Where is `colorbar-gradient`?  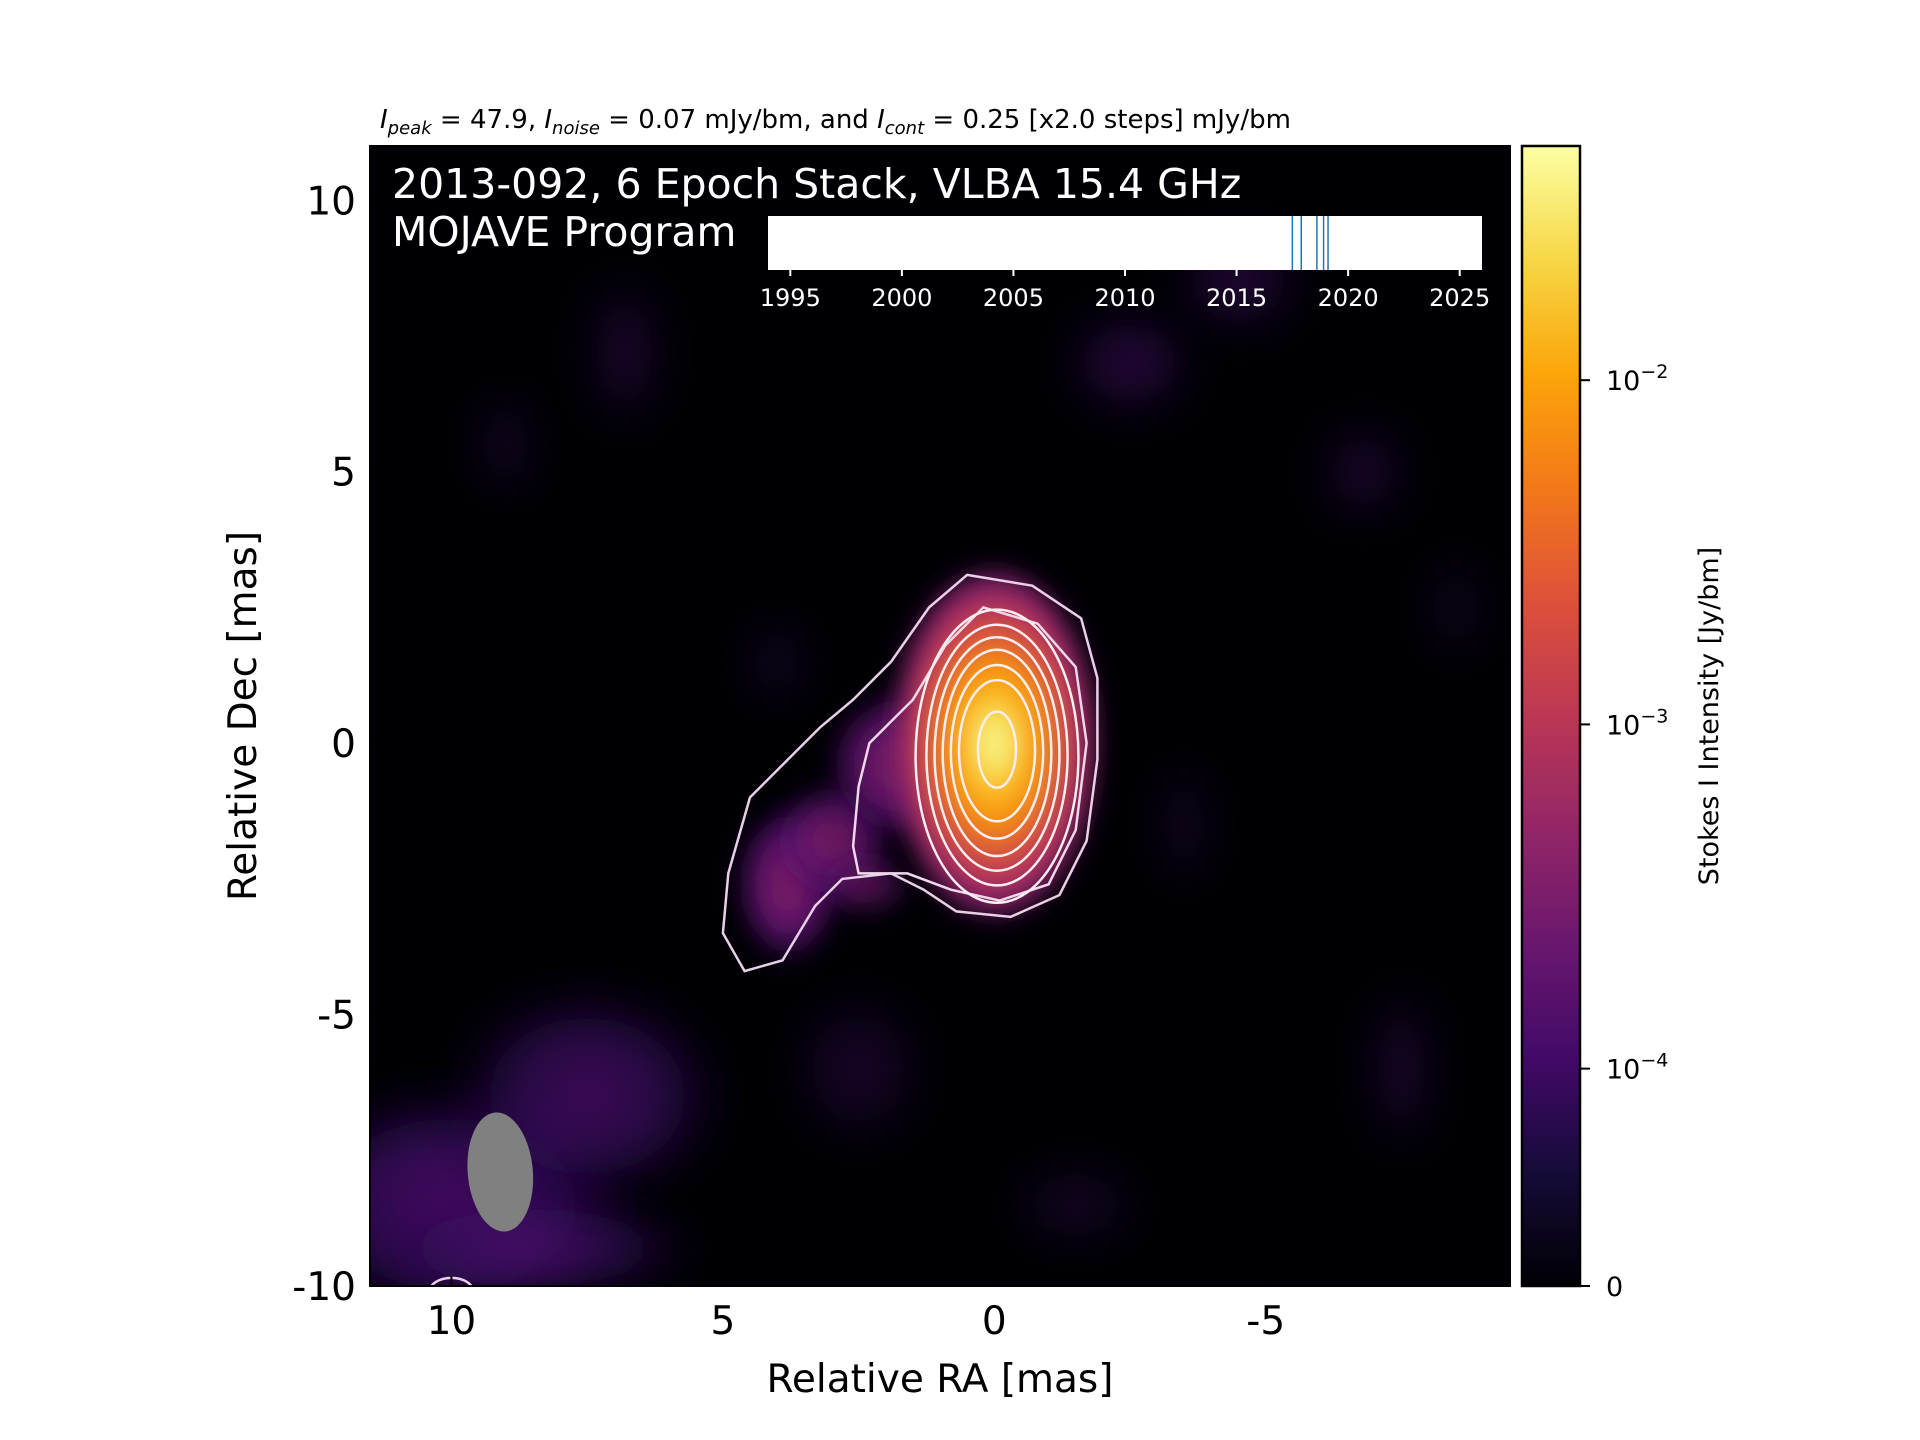 colorbar-gradient is located at coordinates (1551, 716).